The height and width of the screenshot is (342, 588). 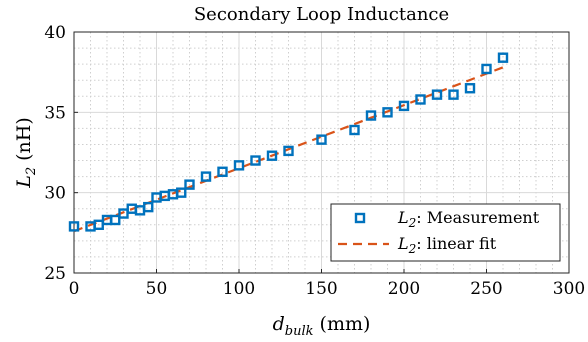 What do you see at coordinates (486, 289) in the screenshot?
I see `x-tick-label: 250` at bounding box center [486, 289].